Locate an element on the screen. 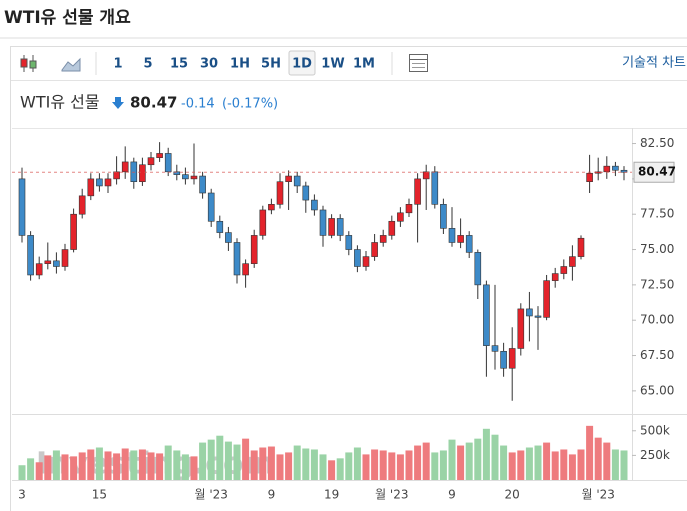 This screenshot has width=687, height=511. x-tick-label: 15 is located at coordinates (99, 495).